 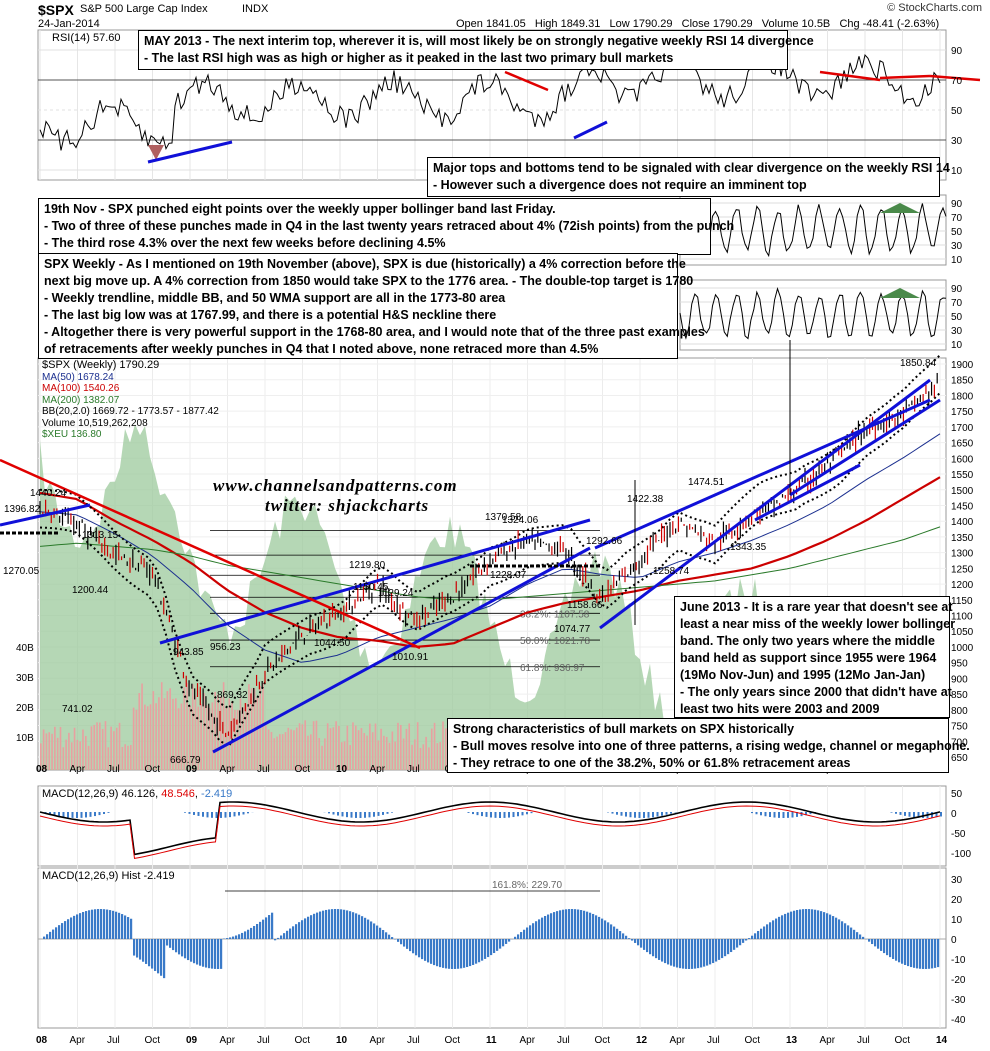 What do you see at coordinates (178, 794) in the screenshot?
I see `macd-signal-value: 48.546` at bounding box center [178, 794].